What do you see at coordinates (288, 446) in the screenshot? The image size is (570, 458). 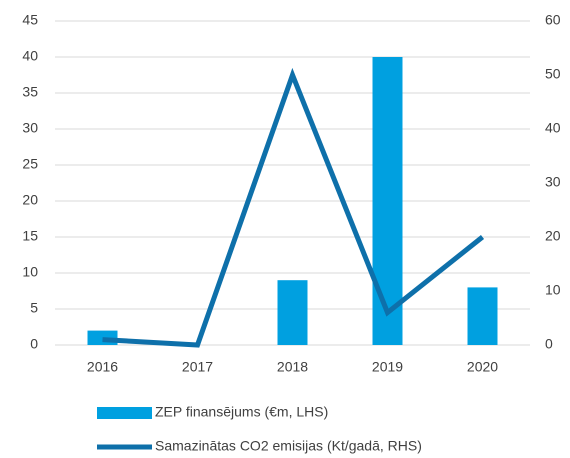 I see `legend-label: Samazinātas CO2 emisijas (Kt/gadā, RHS)` at bounding box center [288, 446].